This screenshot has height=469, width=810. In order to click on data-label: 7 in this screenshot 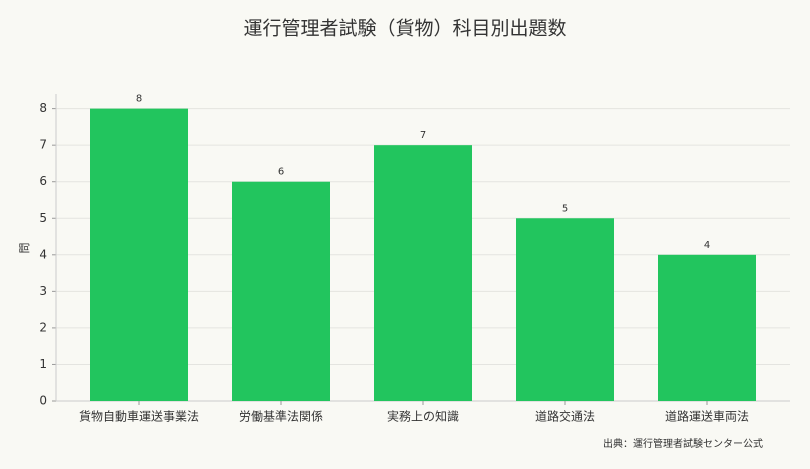, I will do `click(423, 135)`.